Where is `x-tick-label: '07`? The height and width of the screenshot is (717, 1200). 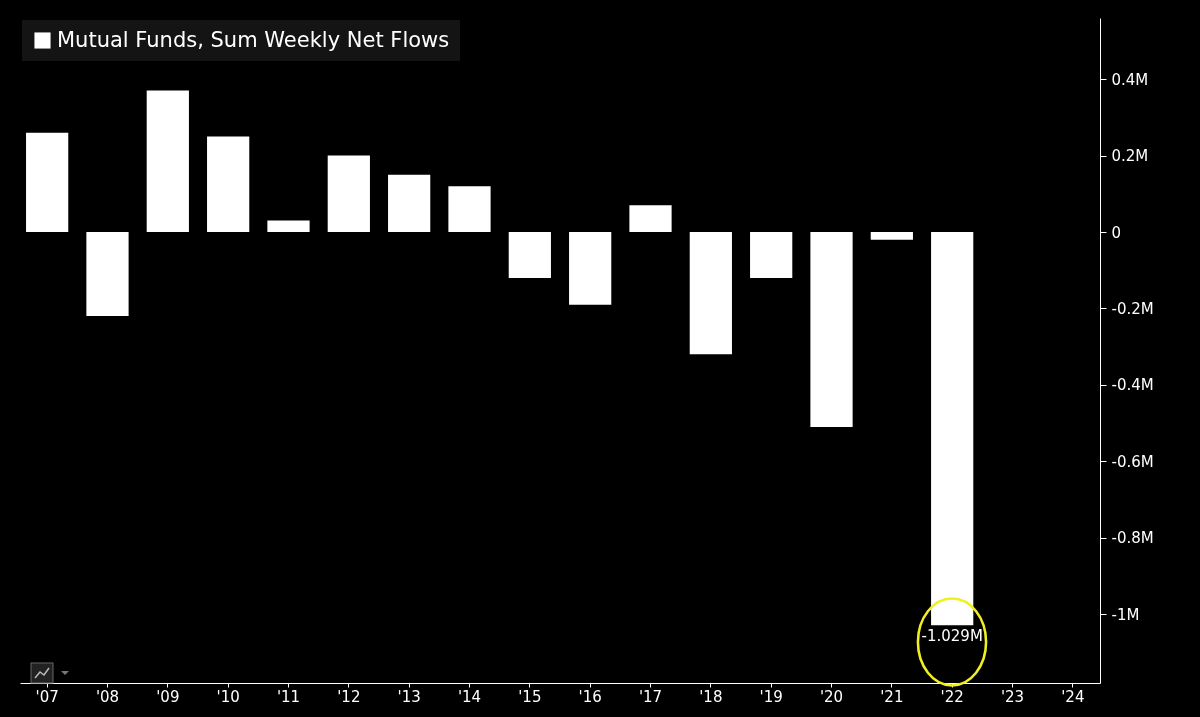
x-tick-label: '07 is located at coordinates (47, 696).